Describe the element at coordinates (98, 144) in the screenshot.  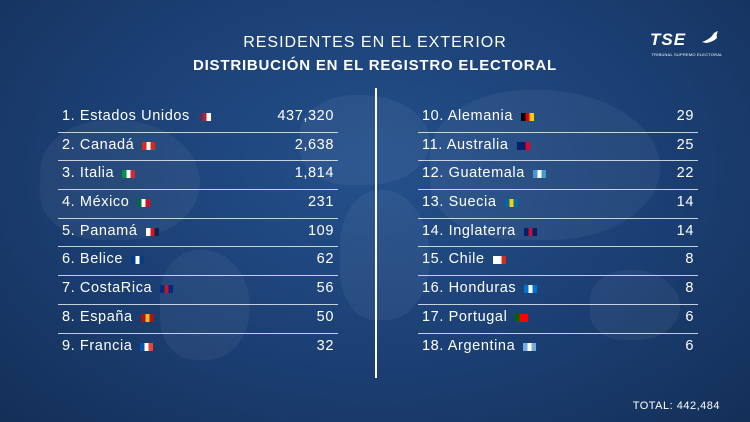
I see `country-label: 2. Canadá` at that location.